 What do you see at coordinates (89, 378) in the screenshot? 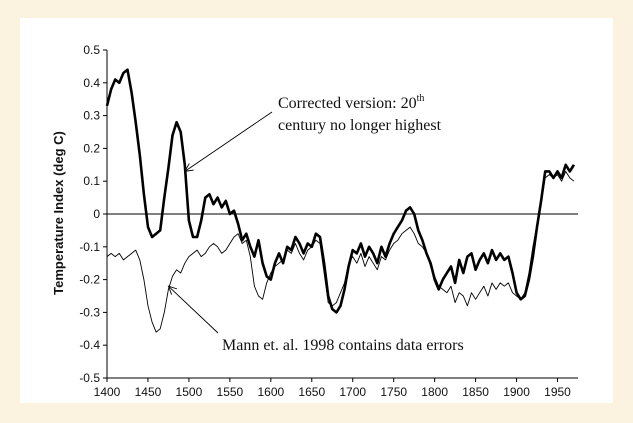
I see `y-tick-label: -0.5` at bounding box center [89, 378].